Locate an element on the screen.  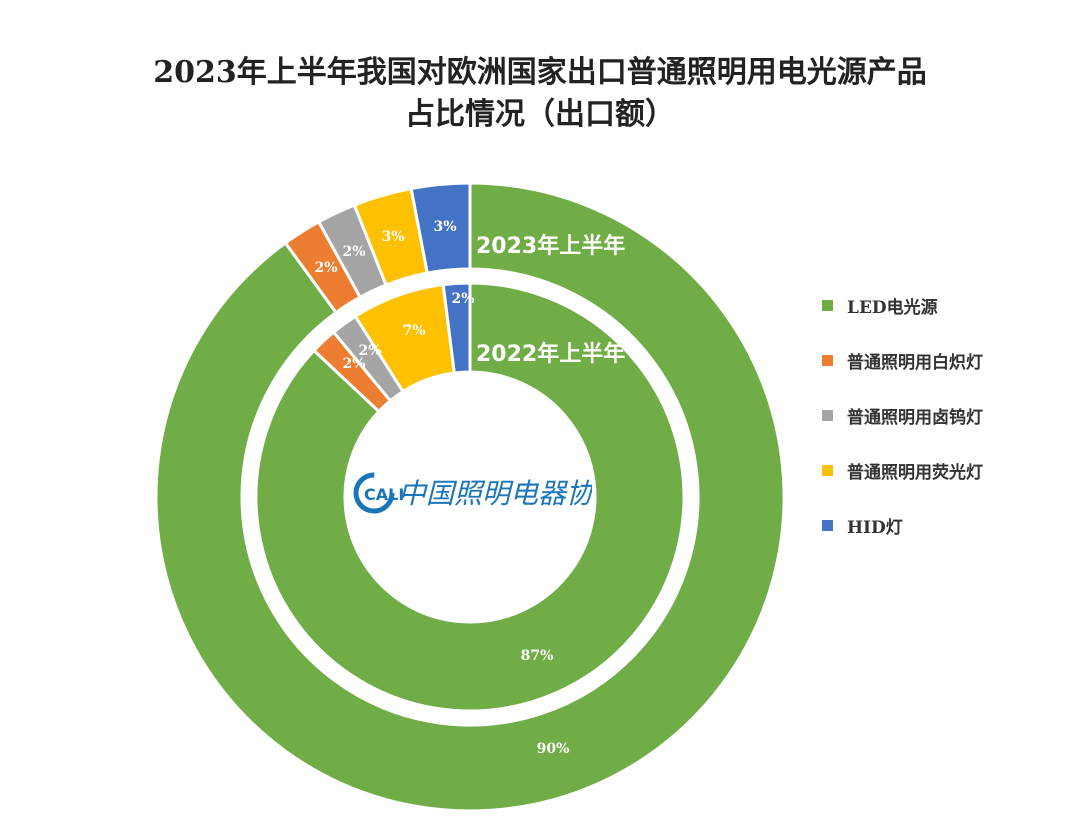
legend-item-2: 普通照明用卤钨灯 is located at coordinates (902, 415).